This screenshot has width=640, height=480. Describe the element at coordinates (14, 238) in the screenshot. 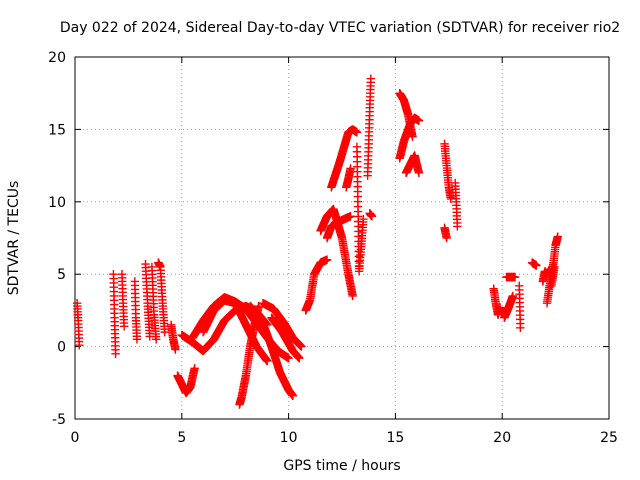

I see `y-axis-label: SDTVAR / TECUs` at that location.